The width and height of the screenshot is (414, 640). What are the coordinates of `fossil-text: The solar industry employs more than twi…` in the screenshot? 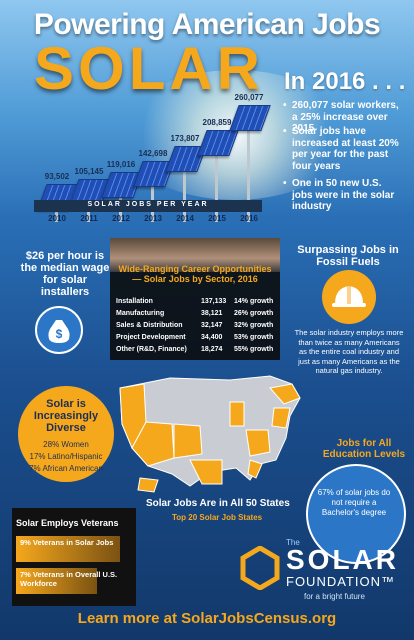 It's located at (349, 351).